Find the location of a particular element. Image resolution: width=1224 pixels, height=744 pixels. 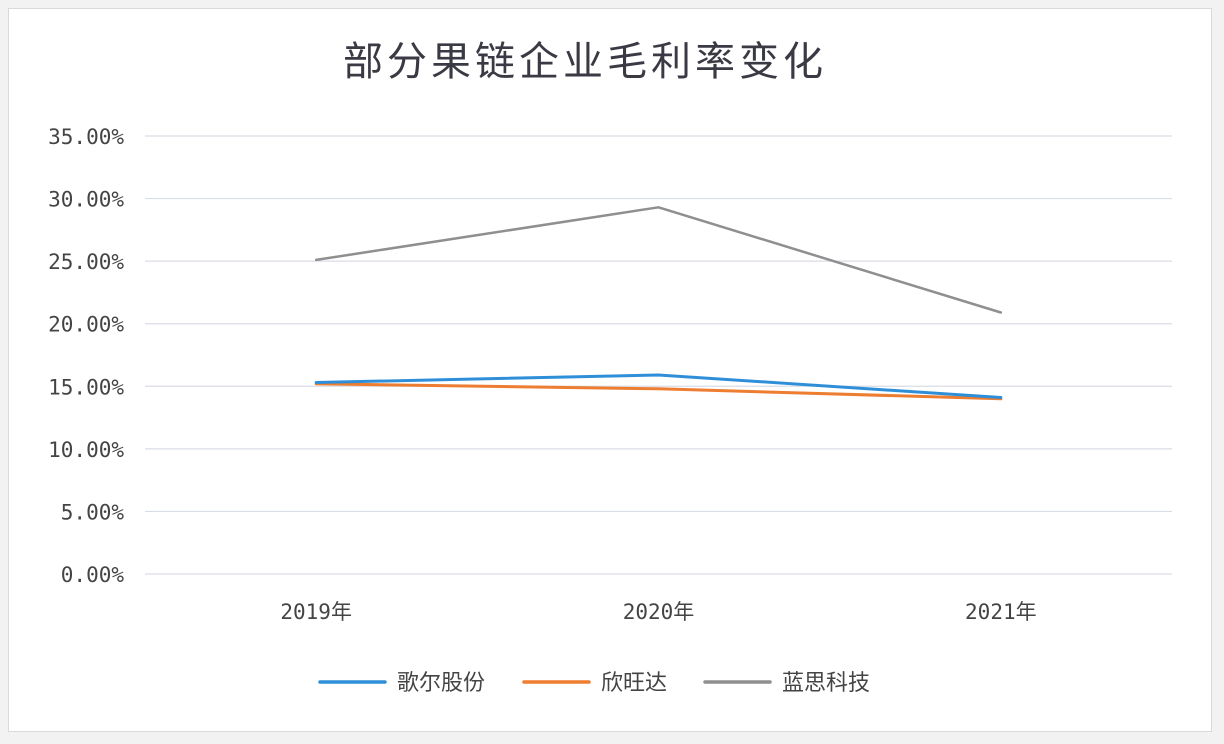

y-tick-label: 30.00% is located at coordinates (86, 200).